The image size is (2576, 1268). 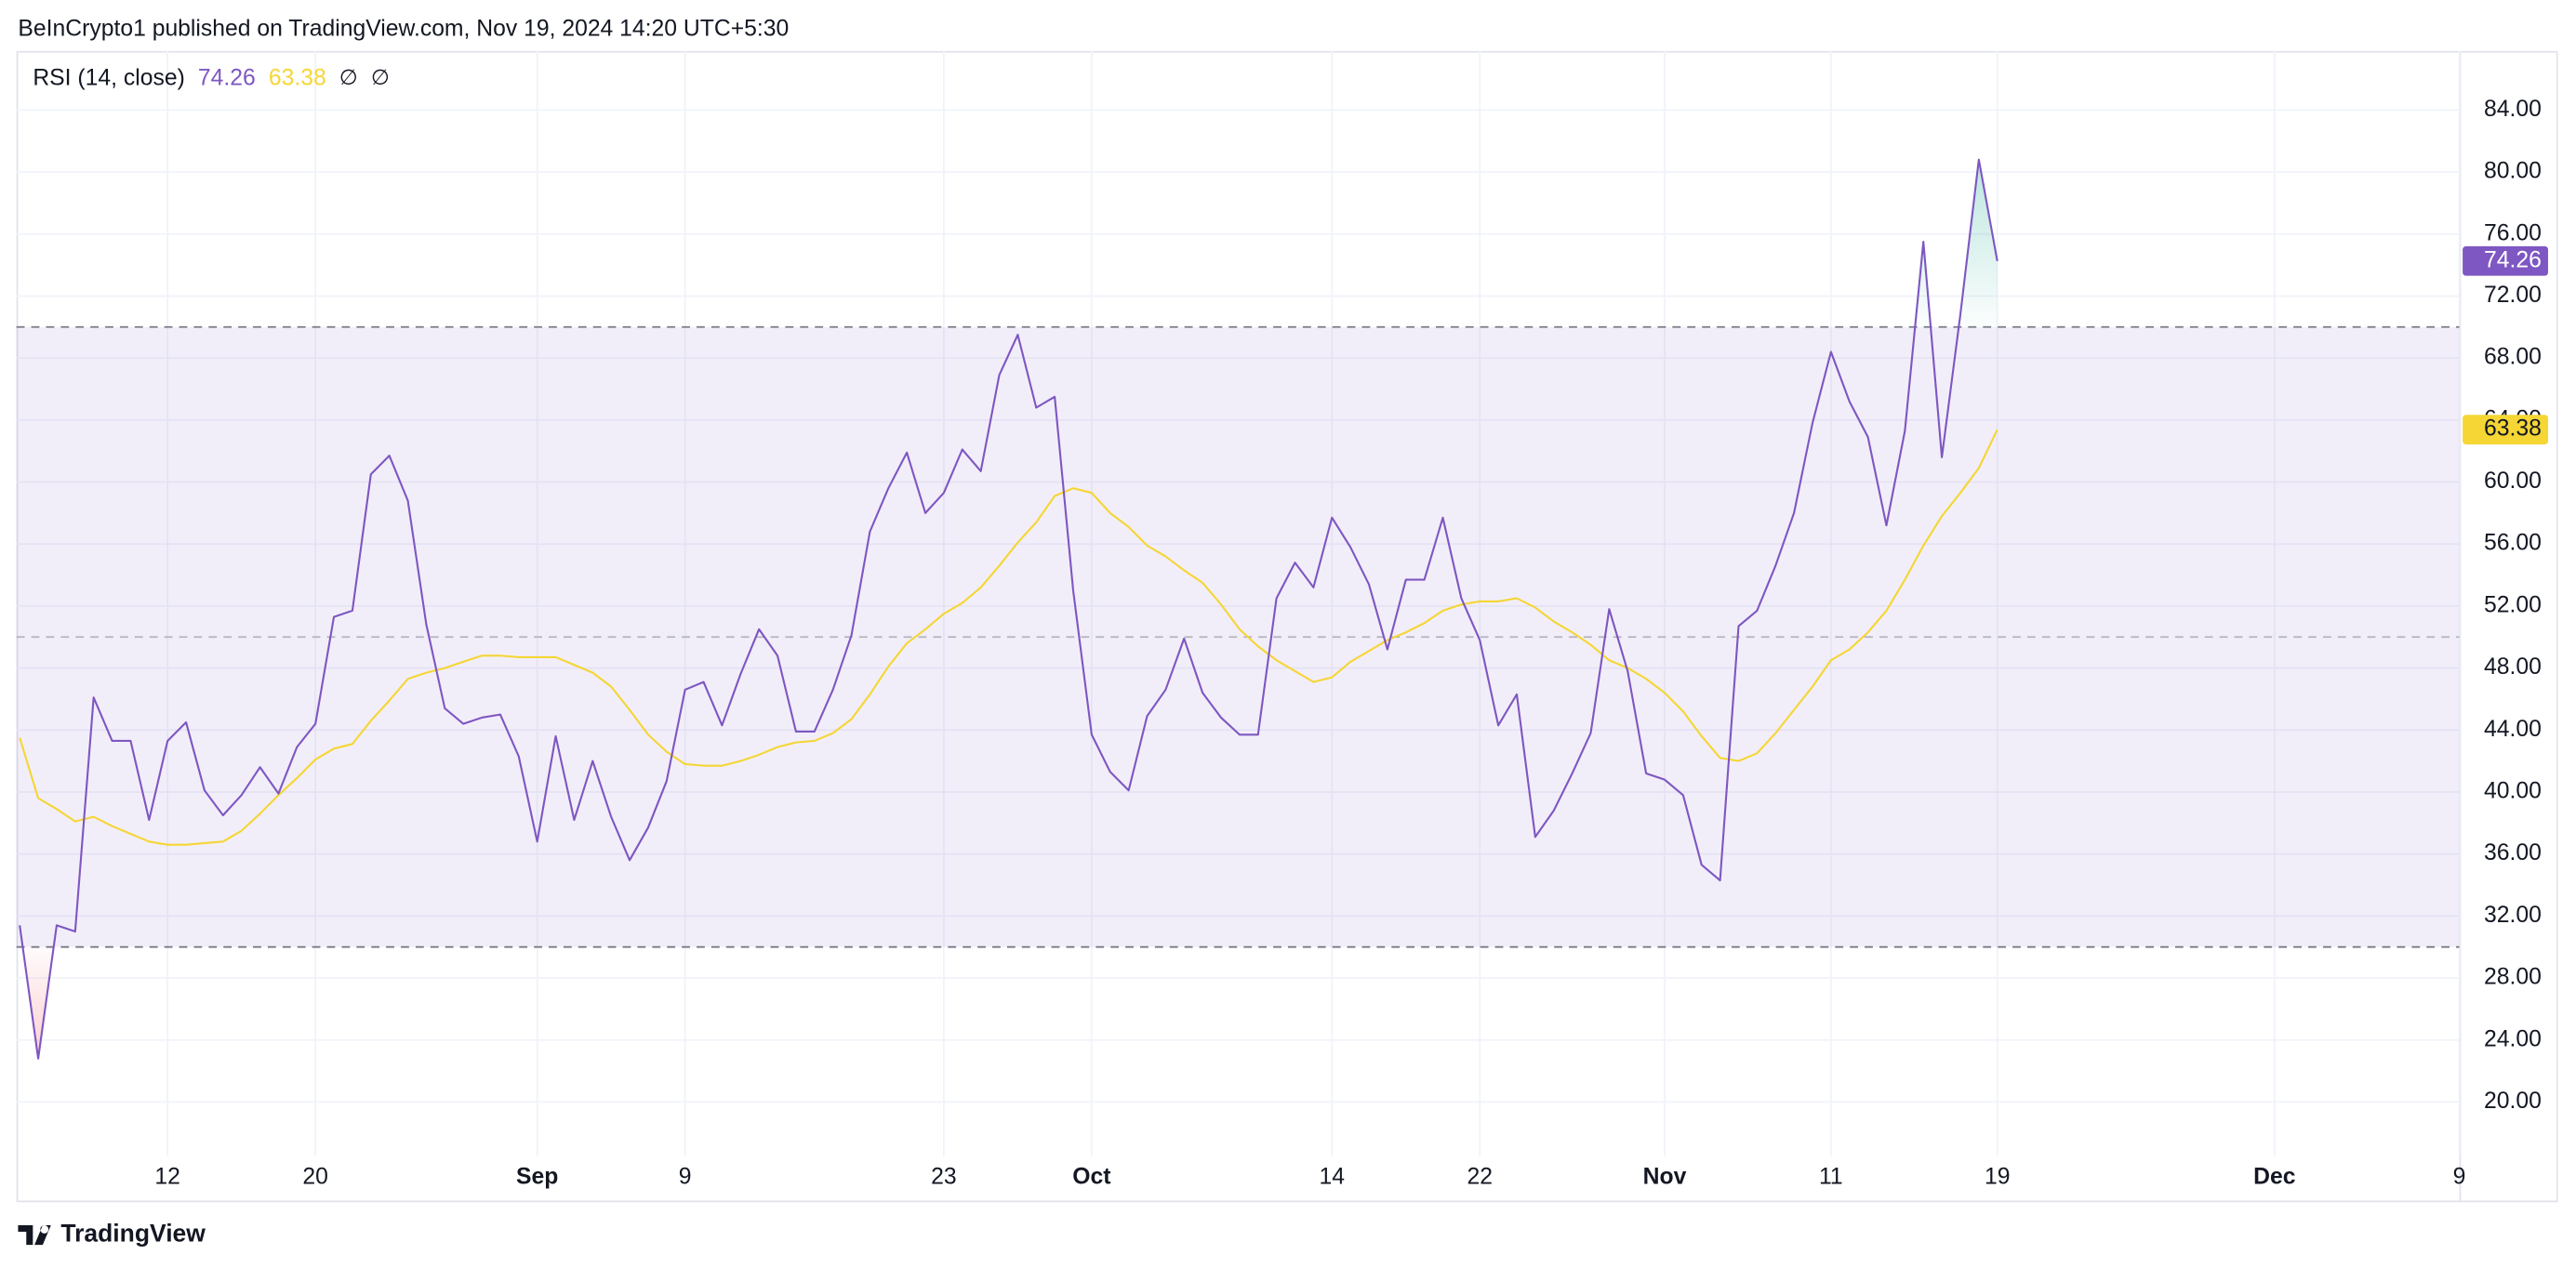 I want to click on y-tick-label: 56.00, so click(x=2513, y=543).